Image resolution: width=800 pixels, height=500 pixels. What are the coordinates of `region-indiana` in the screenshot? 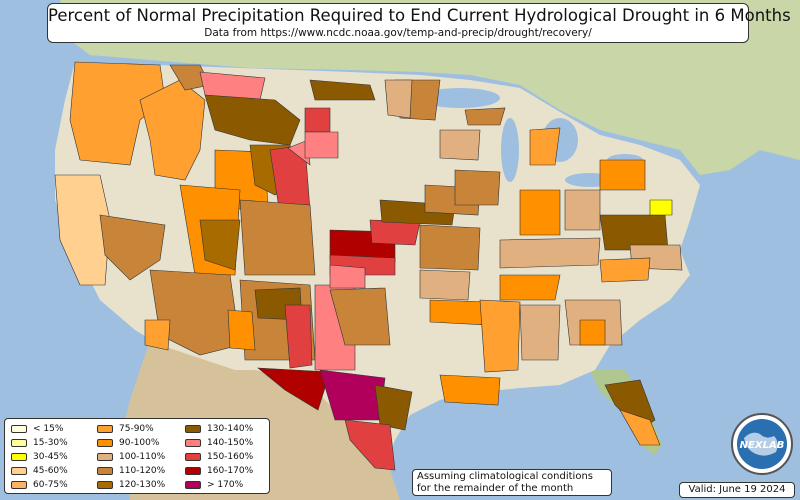 It's located at (582, 210).